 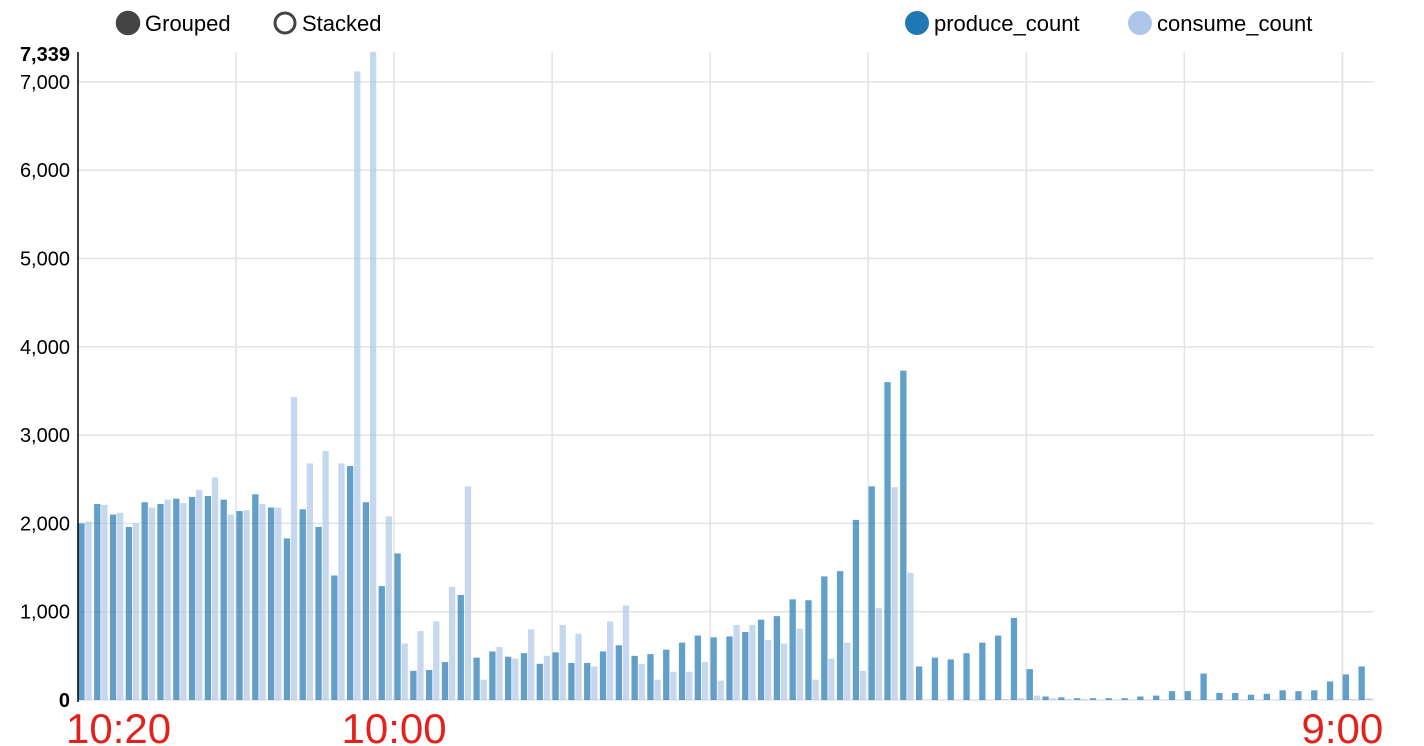 I want to click on grouped-toggle: Grouped, so click(x=173, y=23).